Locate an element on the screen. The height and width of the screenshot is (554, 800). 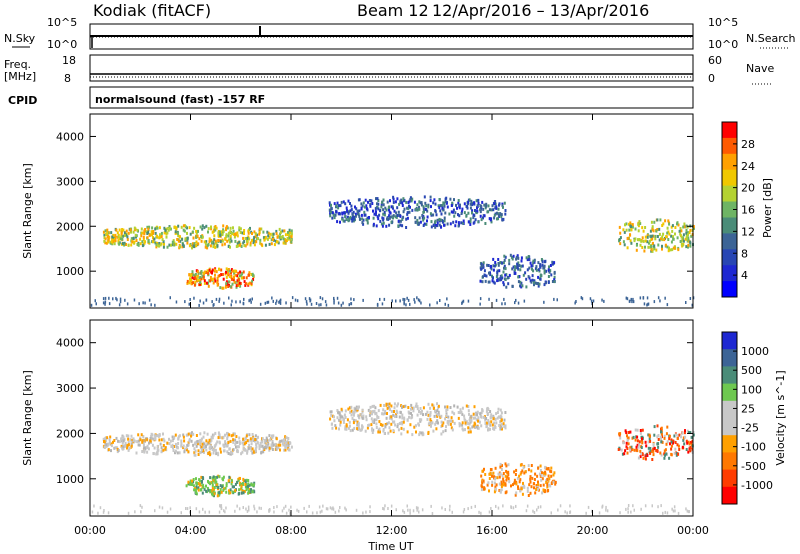
power-colorbar-label: Power [dB] is located at coordinates (767, 208).